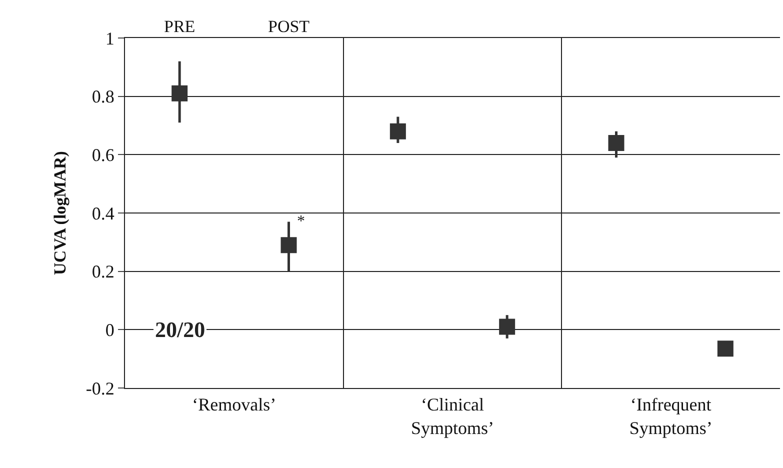 The width and height of the screenshot is (783, 468). What do you see at coordinates (60, 213) in the screenshot?
I see `y-axis-title: UCVA (logMAR)` at bounding box center [60, 213].